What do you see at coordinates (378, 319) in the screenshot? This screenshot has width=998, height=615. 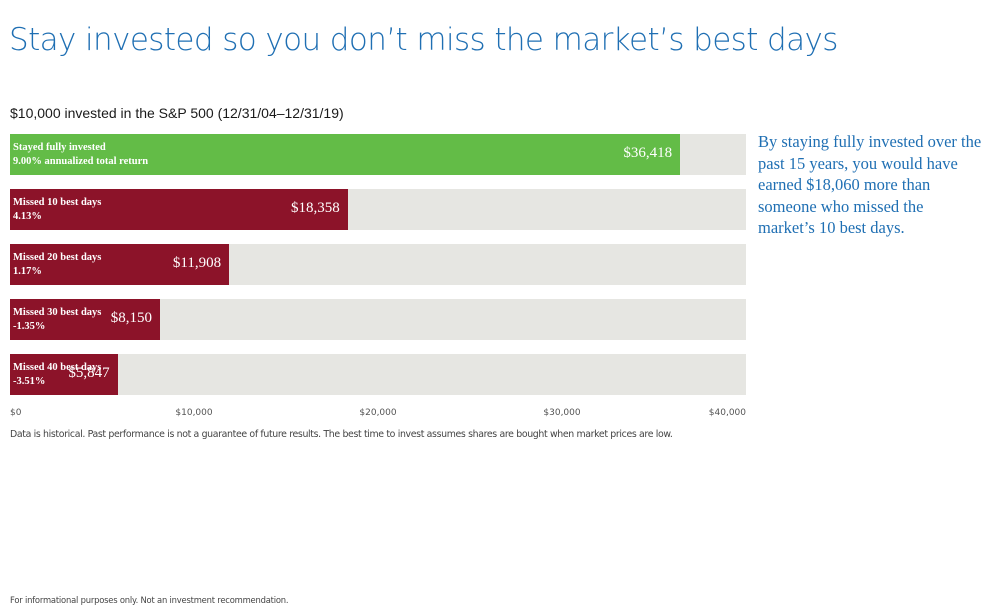 I see `bar-row-missed-30: Missed 30 best days -1.35% $8,150` at bounding box center [378, 319].